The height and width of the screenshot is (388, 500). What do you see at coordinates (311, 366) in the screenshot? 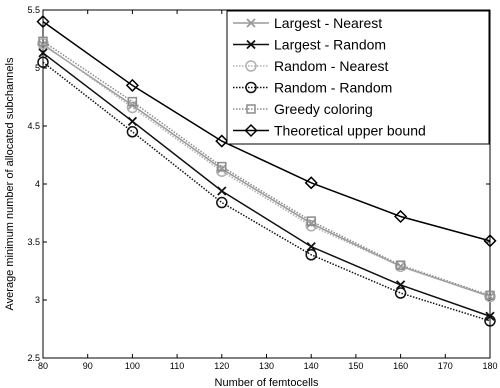
I see `x-tick-label: 140` at bounding box center [311, 366].